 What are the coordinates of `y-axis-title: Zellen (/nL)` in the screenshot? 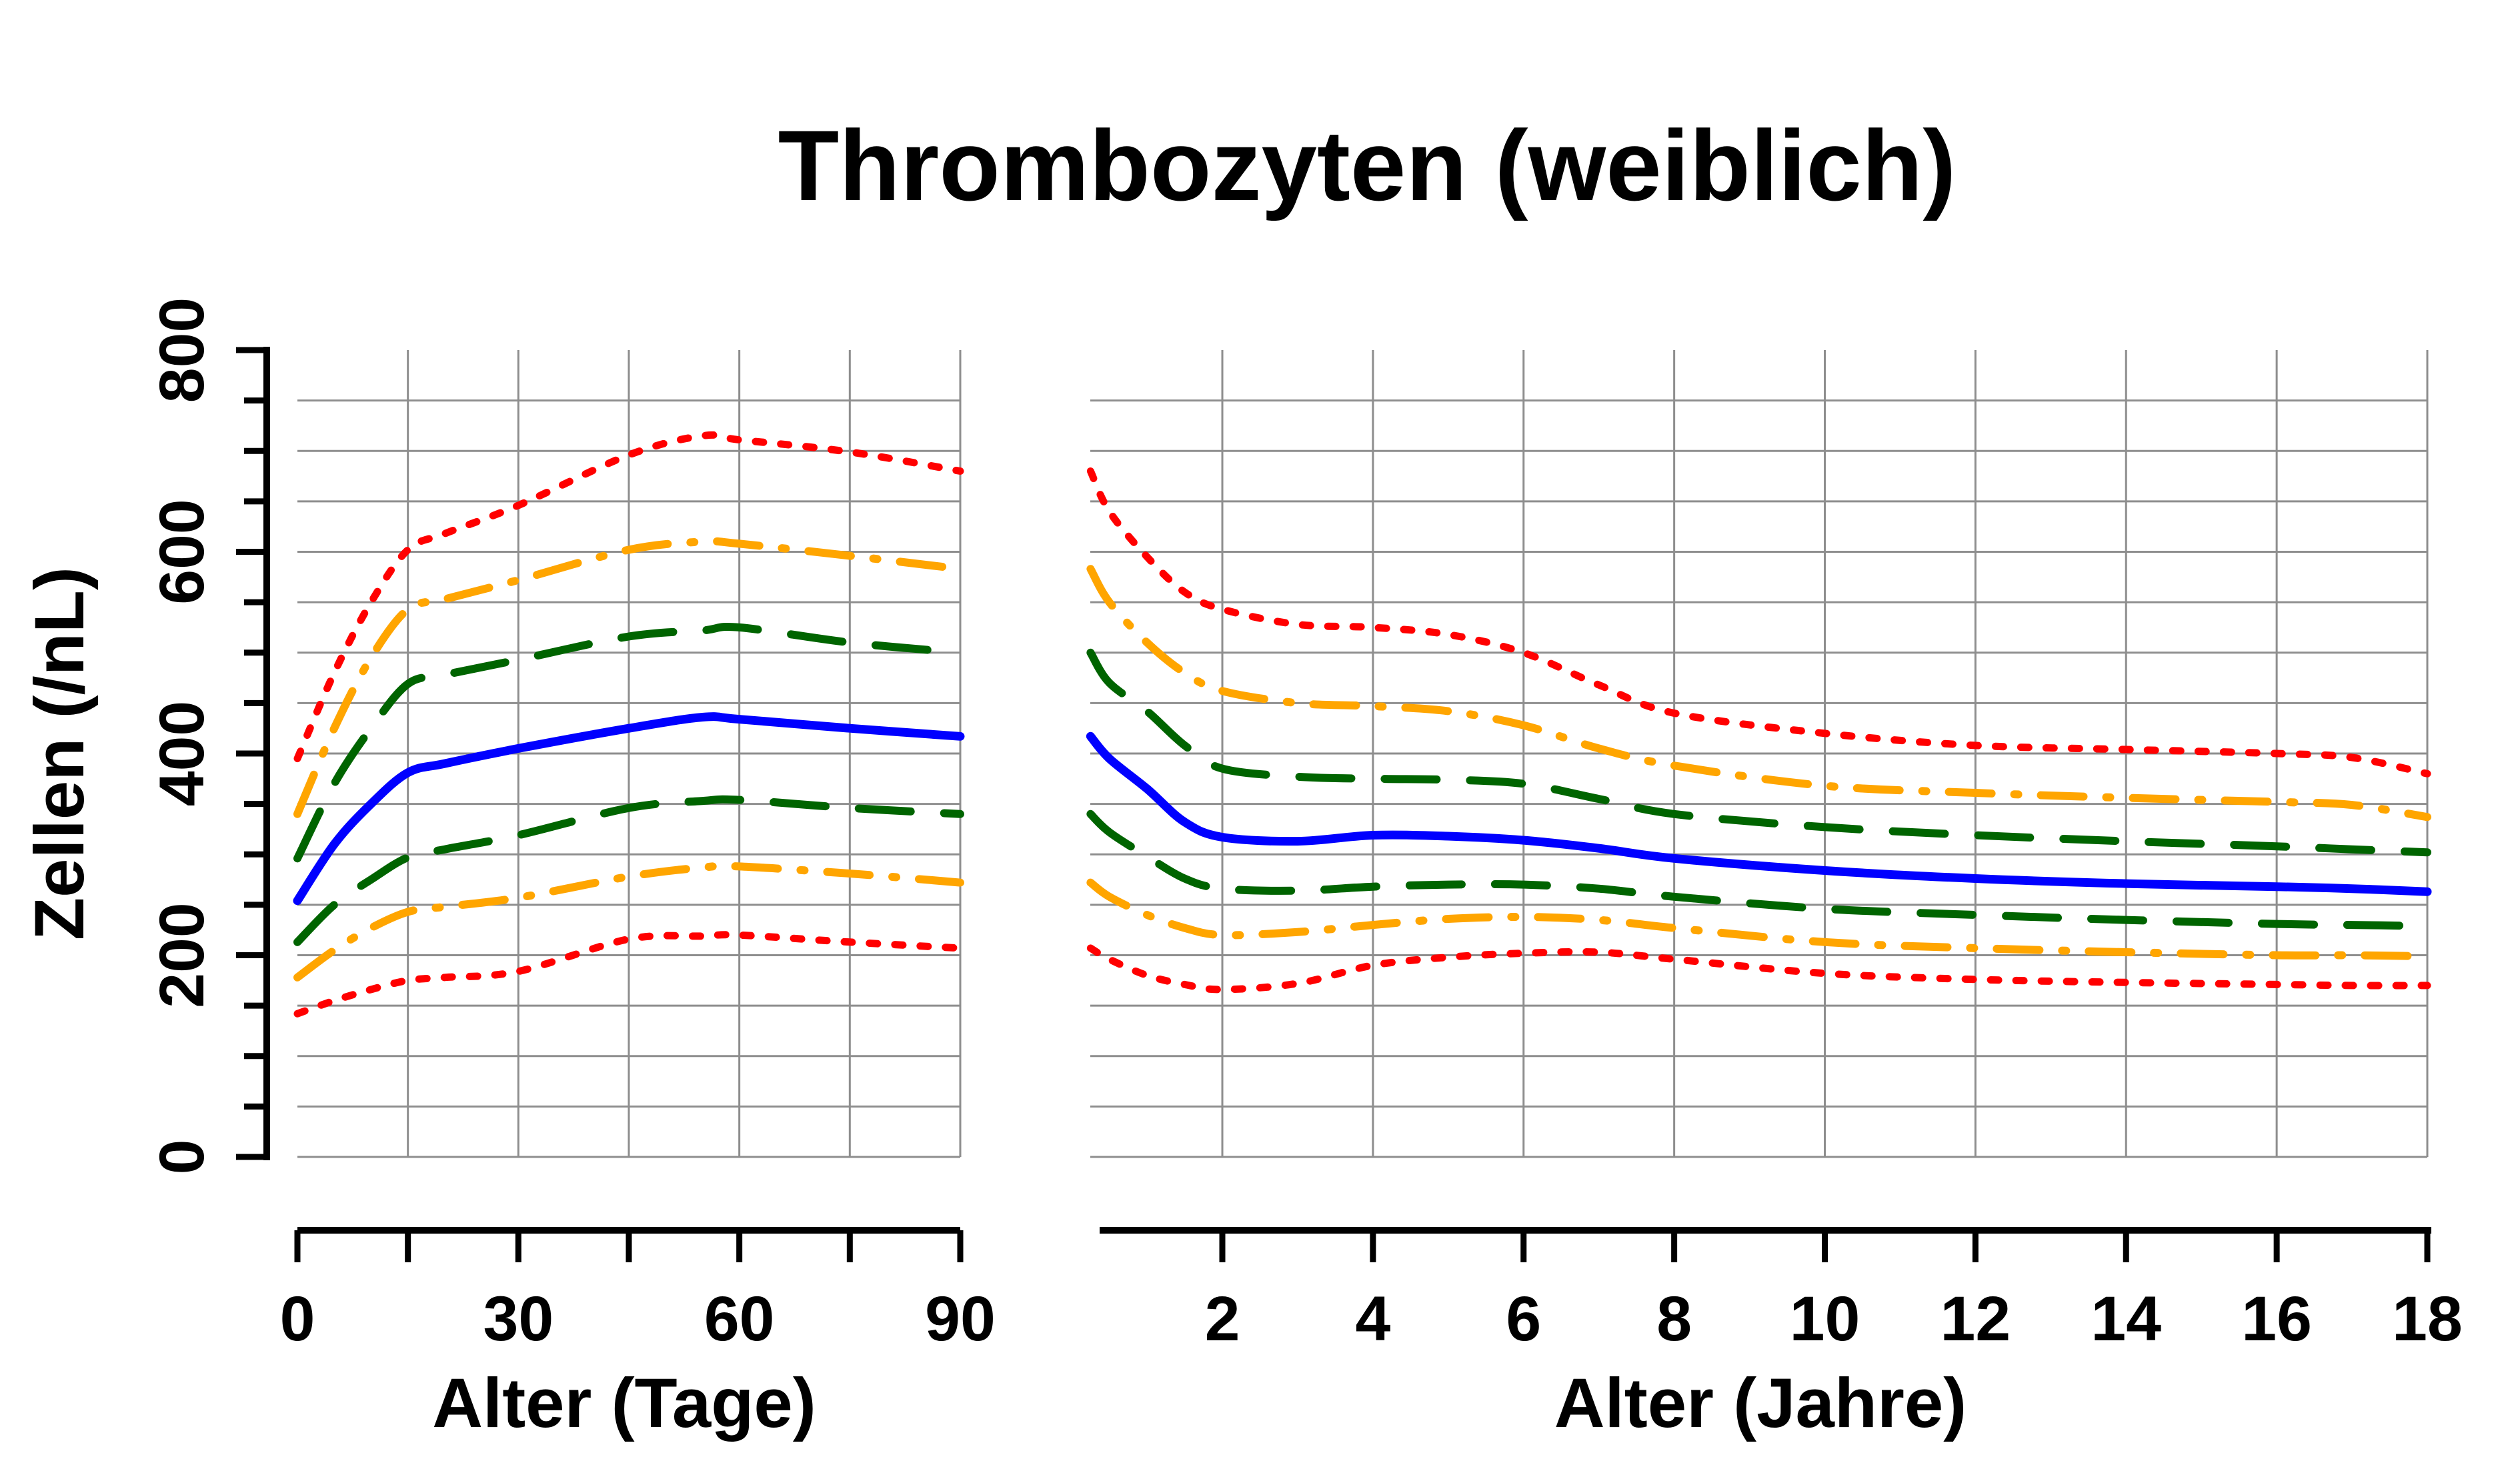 It's located at (60, 753).